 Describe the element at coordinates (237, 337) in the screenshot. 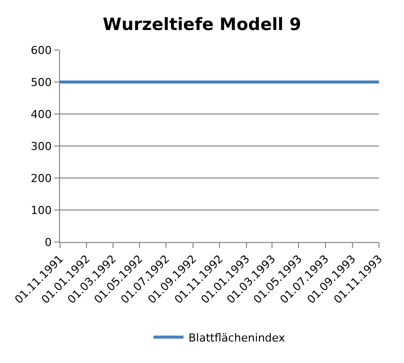

I see `legend-label: Blattflächenindex` at that location.